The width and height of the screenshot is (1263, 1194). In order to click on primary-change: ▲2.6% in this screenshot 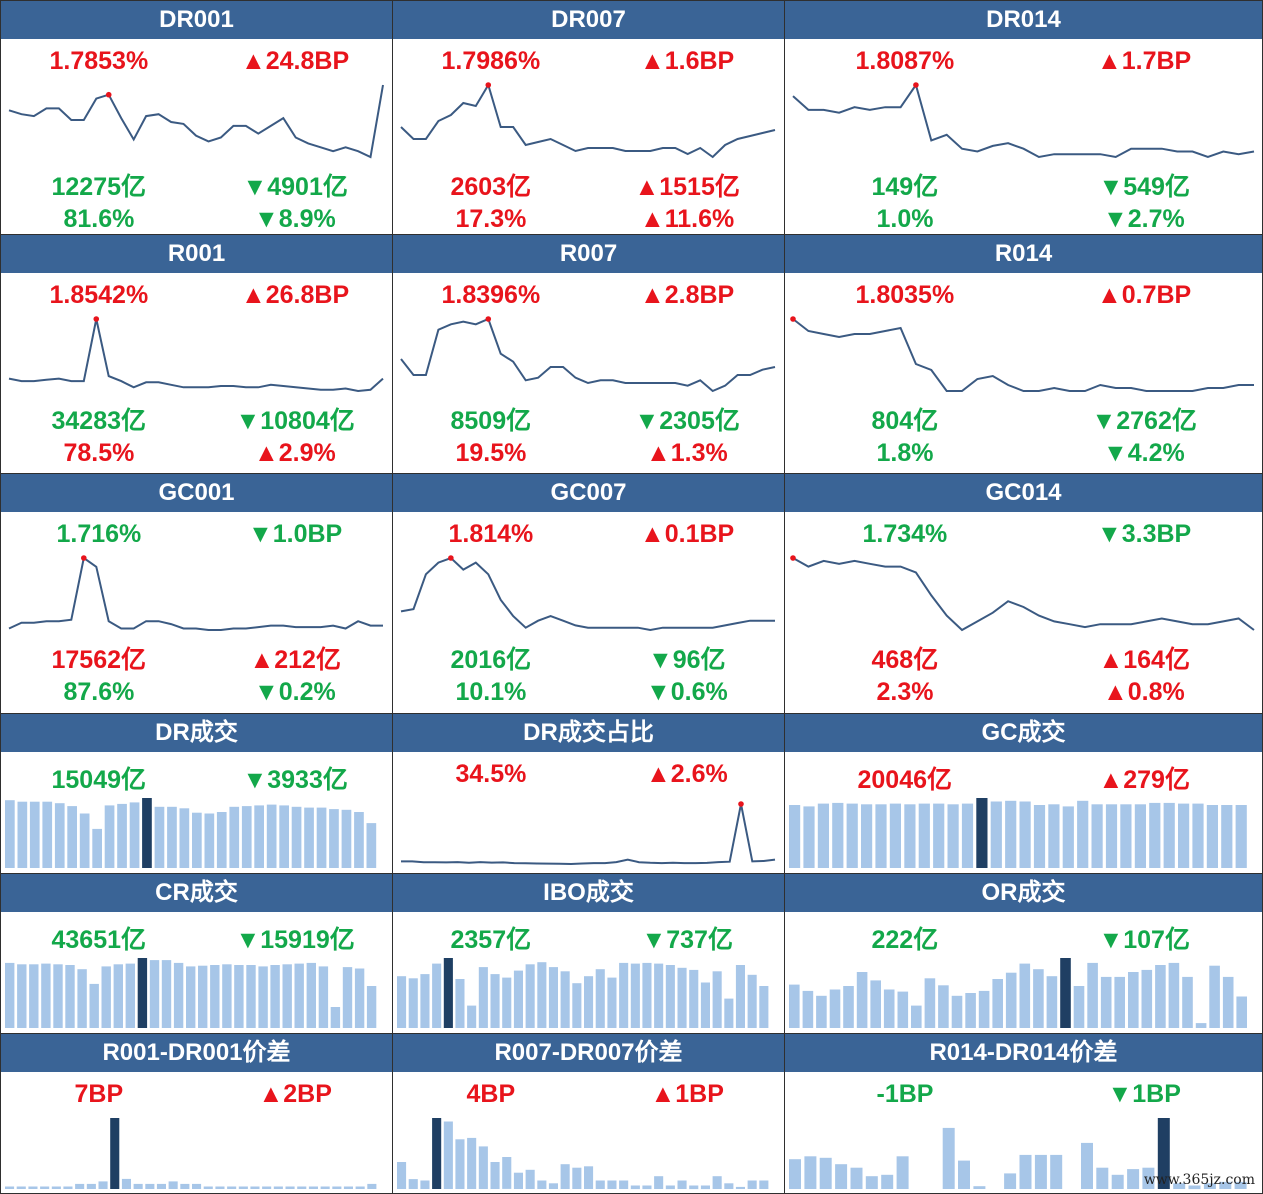, I will do `click(687, 774)`.